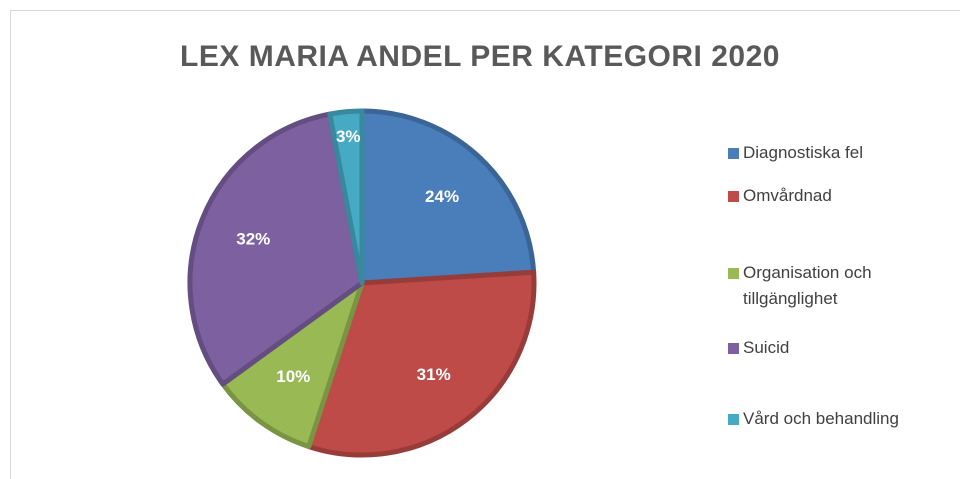  What do you see at coordinates (442, 196) in the screenshot?
I see `data-label: 24%` at bounding box center [442, 196].